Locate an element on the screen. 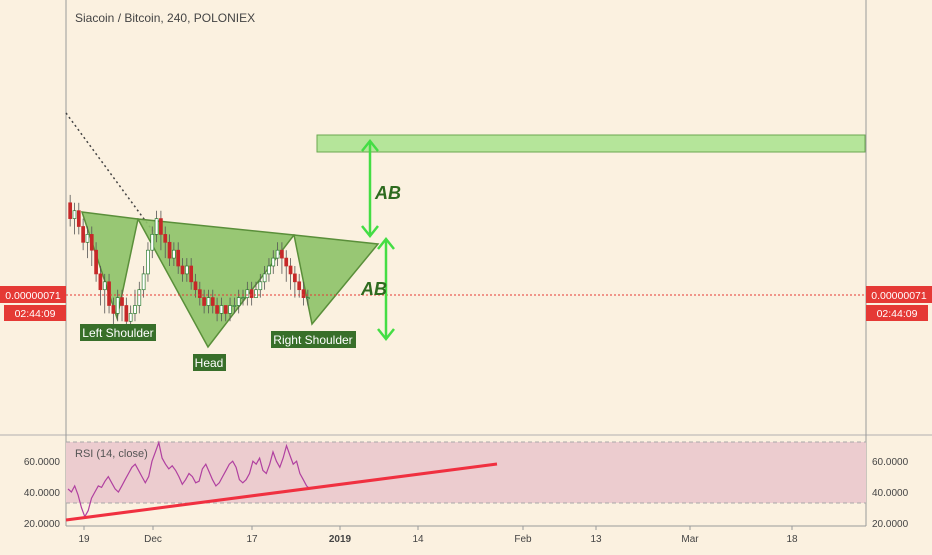  ab-arrow-top is located at coordinates (370, 188).